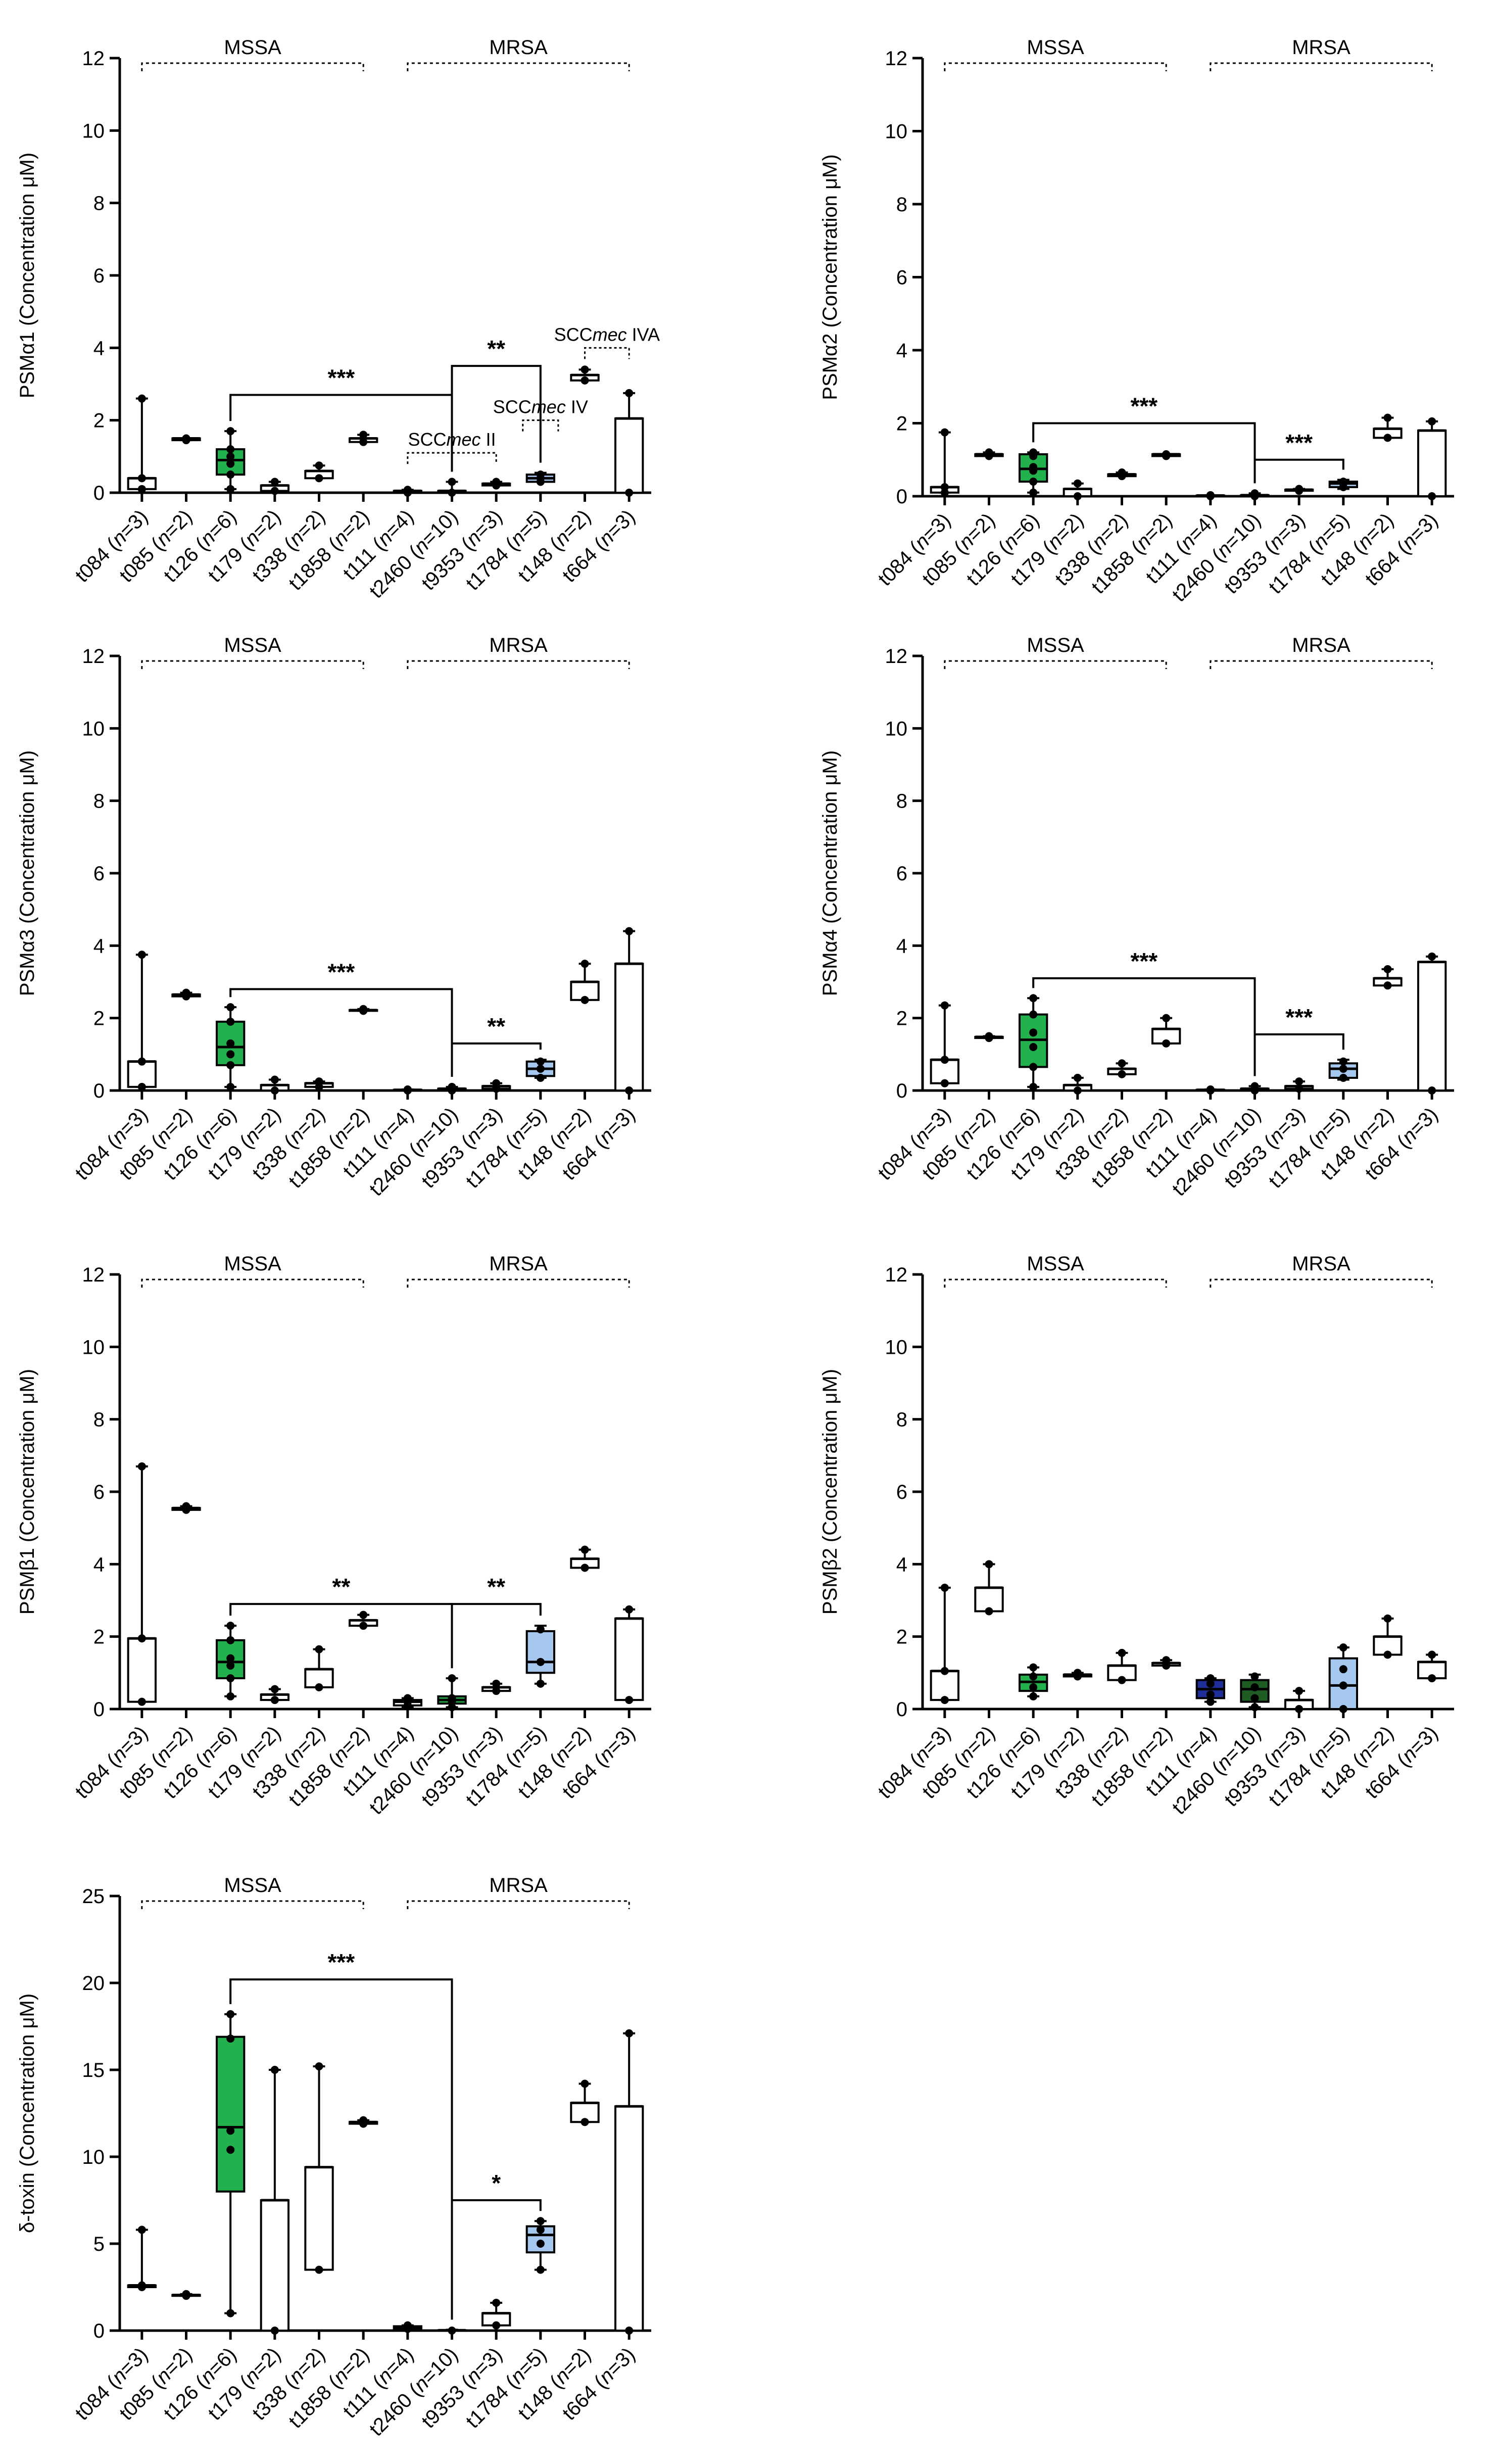 Image resolution: width=1496 pixels, height=2464 pixels. Describe the element at coordinates (830, 873) in the screenshot. I see `psma4-y-axis-label: PSMα4 (Concentration μM)` at that location.